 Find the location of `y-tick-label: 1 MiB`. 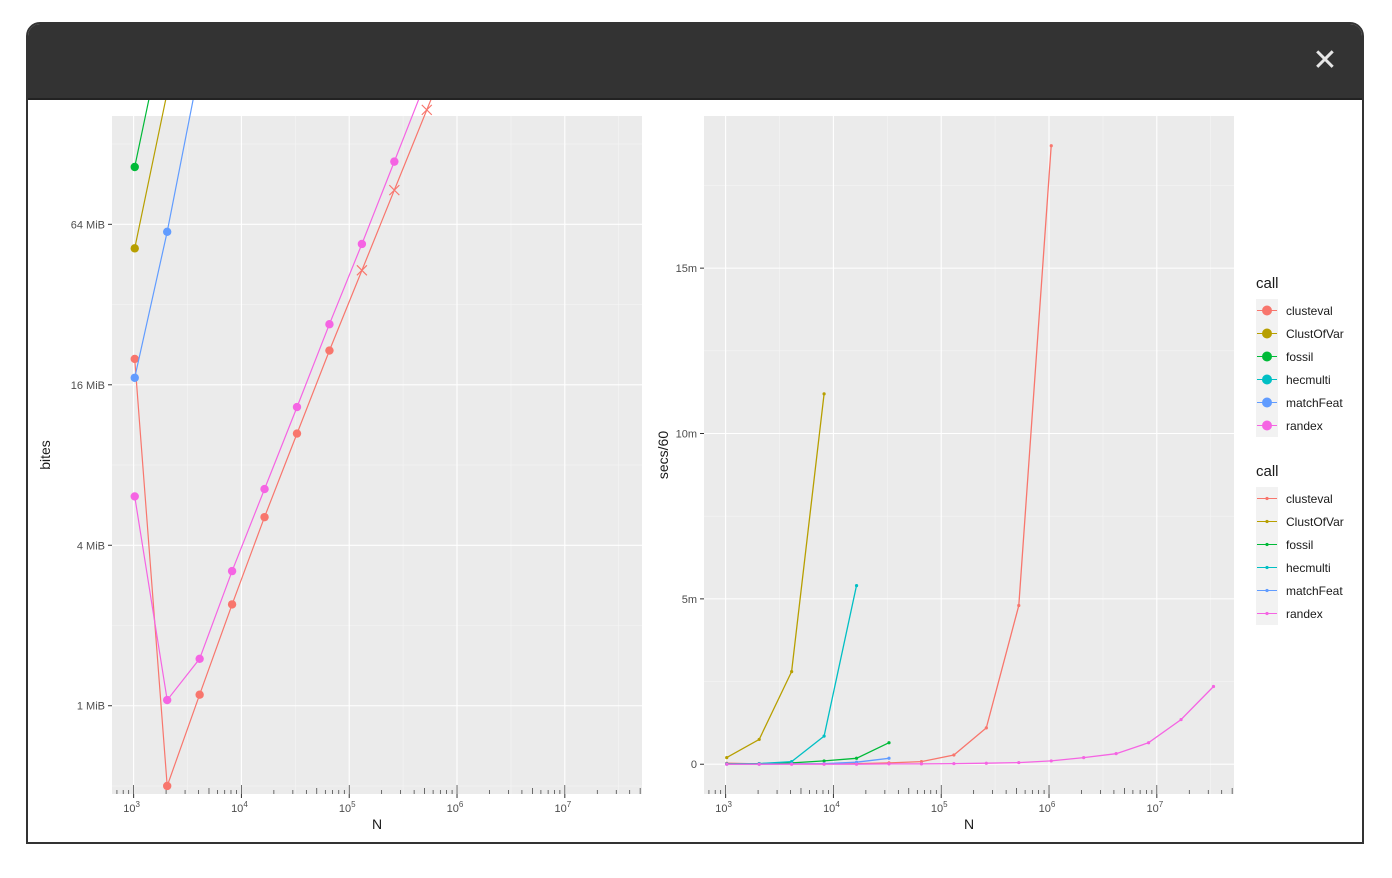

y-tick-label: 1 MiB is located at coordinates (91, 707).